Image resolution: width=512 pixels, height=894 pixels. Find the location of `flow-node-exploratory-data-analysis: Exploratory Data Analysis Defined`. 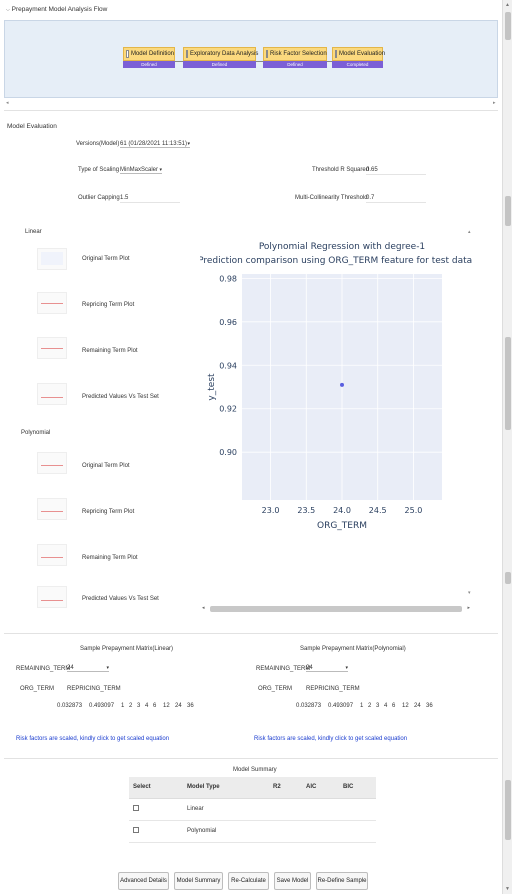

flow-node-exploratory-data-analysis: Exploratory Data Analysis Defined is located at coordinates (220, 59).